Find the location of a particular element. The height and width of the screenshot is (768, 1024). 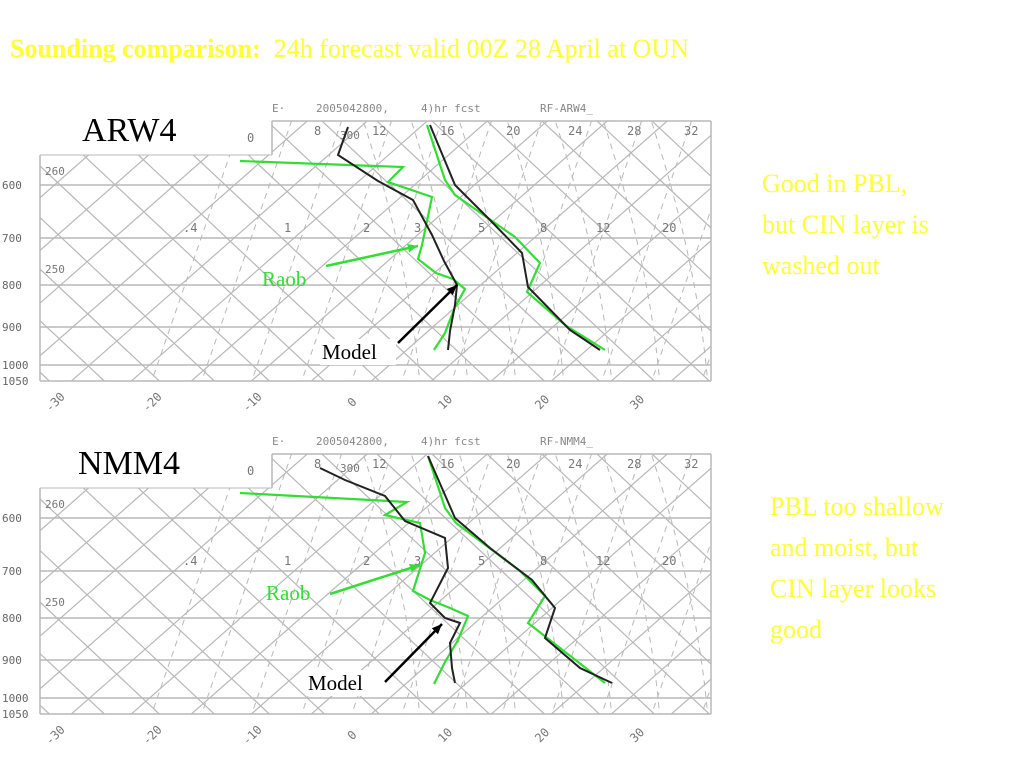

temperature-tick-label: 0 is located at coordinates (352, 735).